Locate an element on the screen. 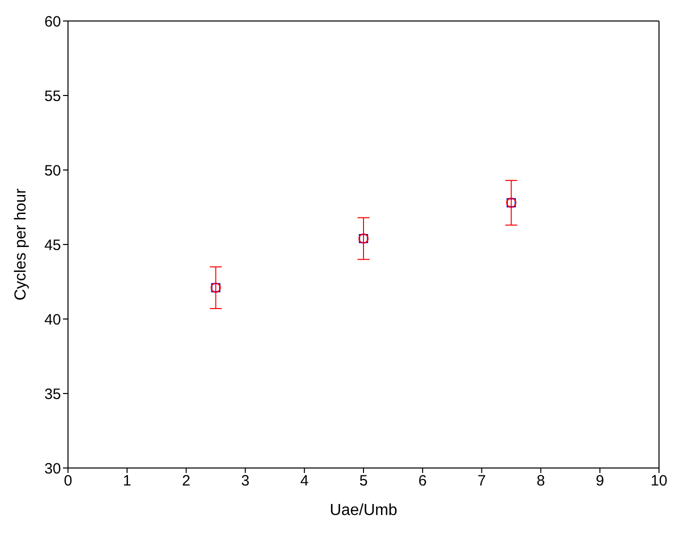 This screenshot has width=673, height=539. x-tick-label: 5 is located at coordinates (363, 481).